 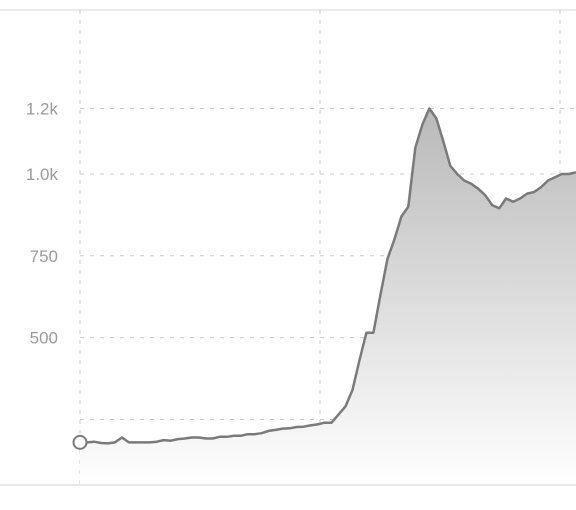 What do you see at coordinates (42, 109) in the screenshot?
I see `y-tick-label-1200: 1.2k` at bounding box center [42, 109].